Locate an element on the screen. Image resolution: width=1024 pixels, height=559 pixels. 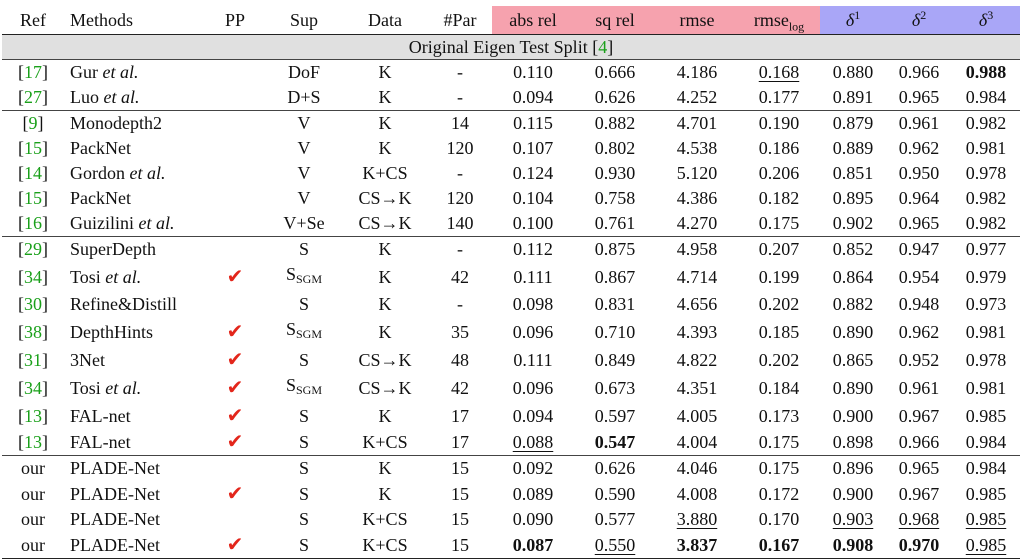
metric-value: 0.954 is located at coordinates (919, 276).